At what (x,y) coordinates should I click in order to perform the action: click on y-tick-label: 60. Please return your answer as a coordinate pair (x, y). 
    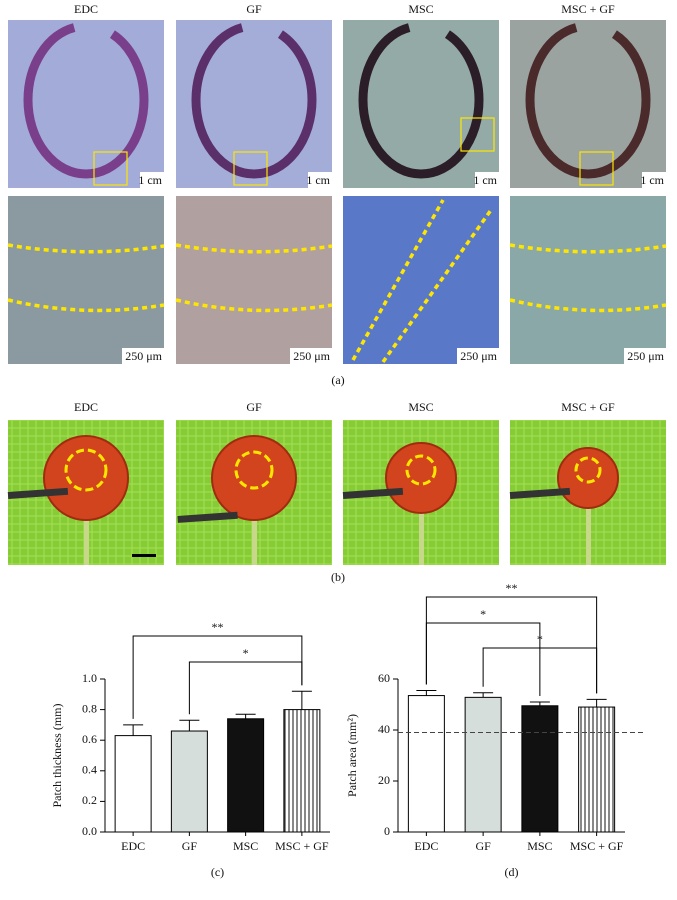
    Looking at the image, I should click on (384, 678).